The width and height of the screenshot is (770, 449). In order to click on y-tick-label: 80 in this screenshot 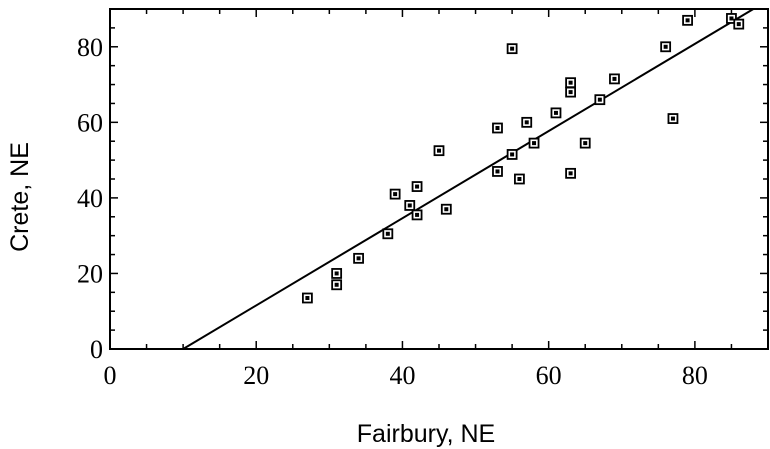, I will do `click(90, 47)`.